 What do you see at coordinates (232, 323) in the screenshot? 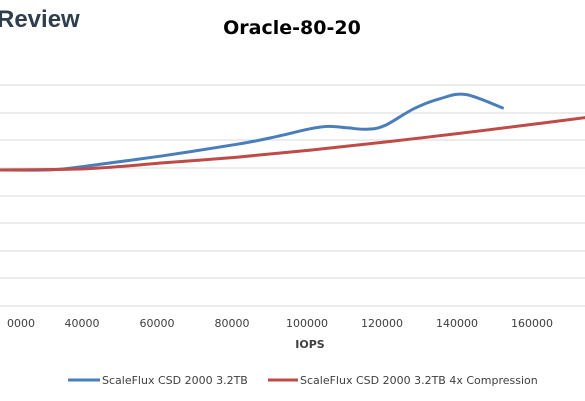
I see `x-tick-label: 80000` at bounding box center [232, 323].